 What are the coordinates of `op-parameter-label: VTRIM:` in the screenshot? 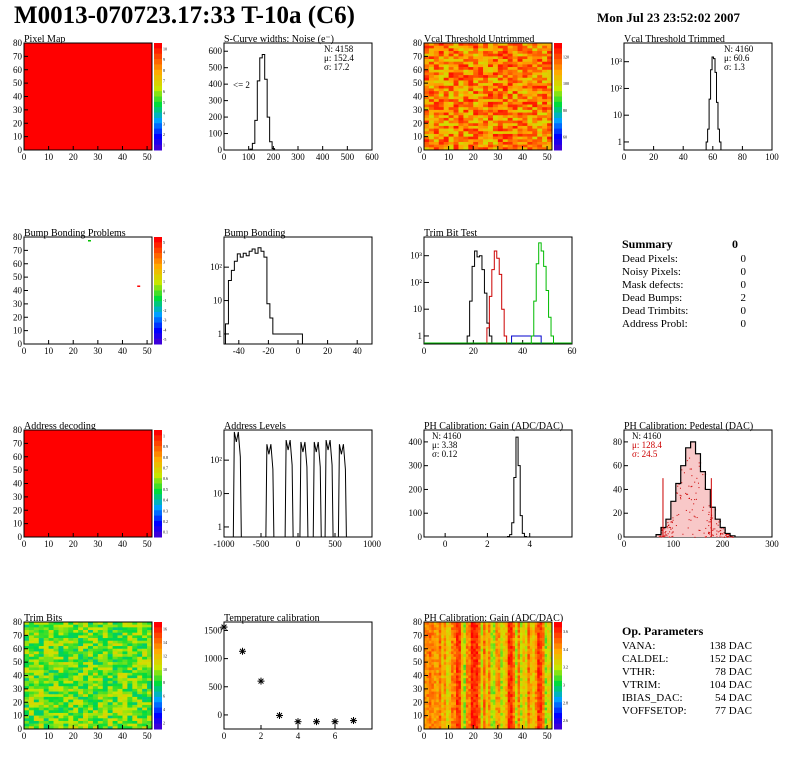 It's located at (641, 685).